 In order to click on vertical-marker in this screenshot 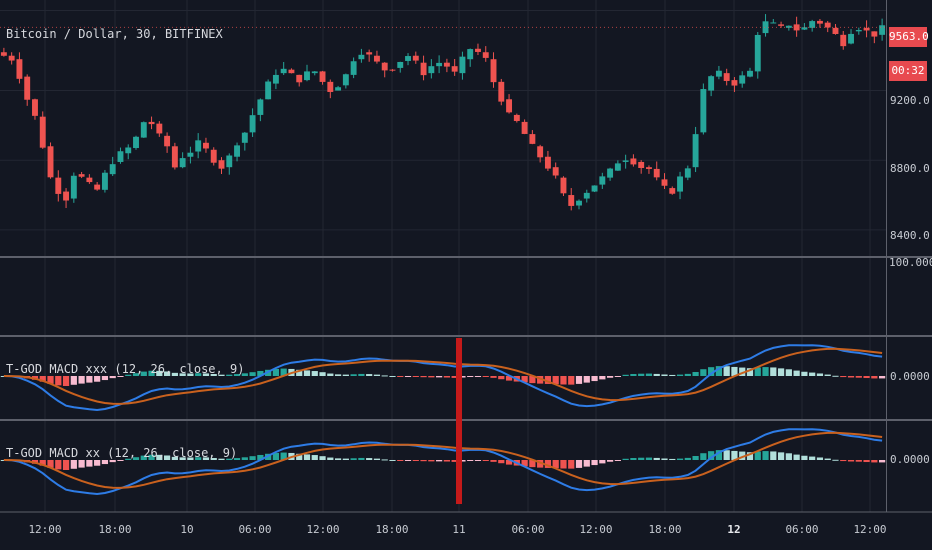, I will do `click(459, 421)`.